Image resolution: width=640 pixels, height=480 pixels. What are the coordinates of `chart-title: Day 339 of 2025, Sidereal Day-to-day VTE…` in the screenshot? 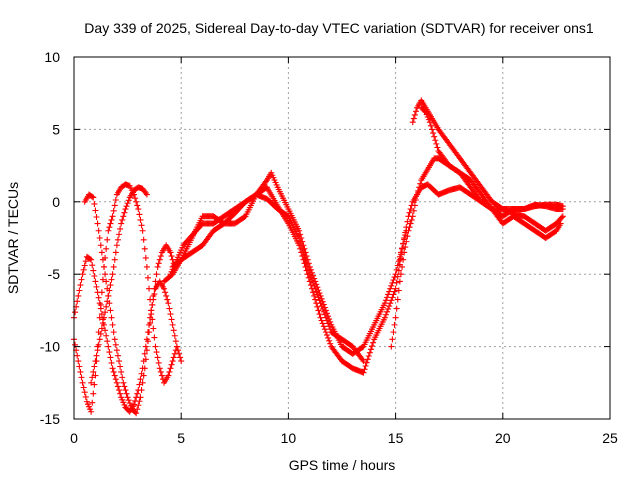 It's located at (339, 28).